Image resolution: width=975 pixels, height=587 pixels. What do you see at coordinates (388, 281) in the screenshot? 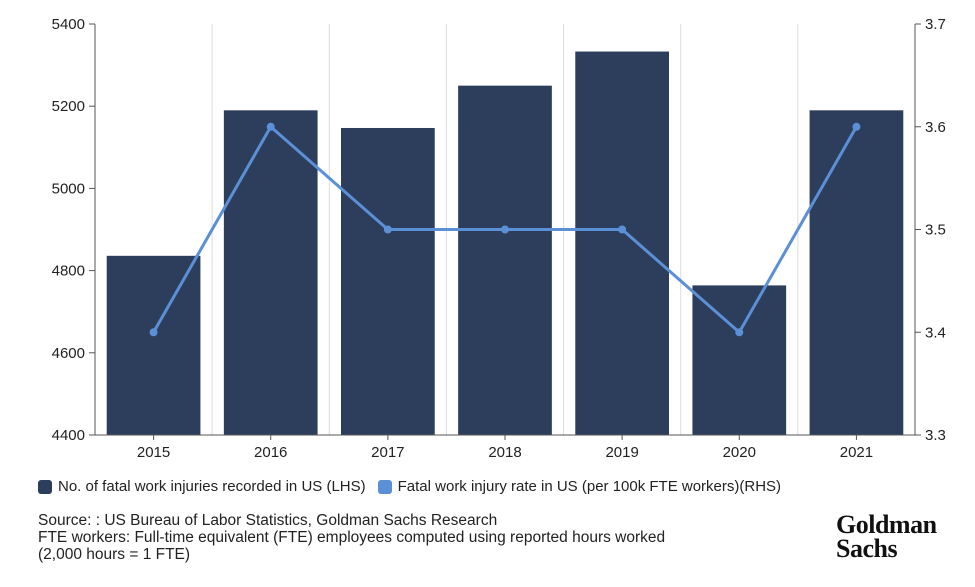
I see `bar-2017` at bounding box center [388, 281].